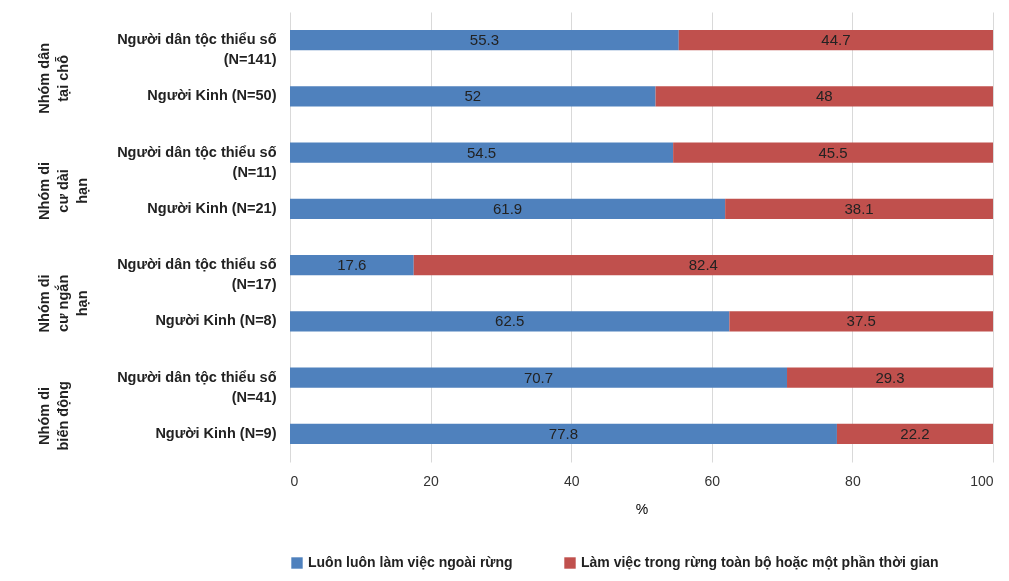 This screenshot has height=581, width=1009. What do you see at coordinates (63, 190) in the screenshot?
I see `text: Nhóm di cư dài hạn` at bounding box center [63, 190].